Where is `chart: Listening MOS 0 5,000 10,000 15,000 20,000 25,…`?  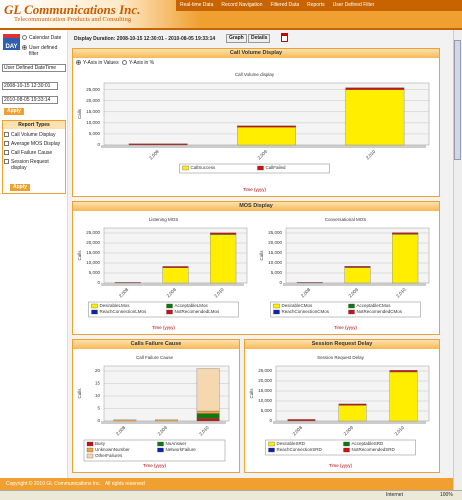
chart: Listening MOS 0 5,000 10,000 15,000 20,000 25,… is located at coordinates (162, 273).